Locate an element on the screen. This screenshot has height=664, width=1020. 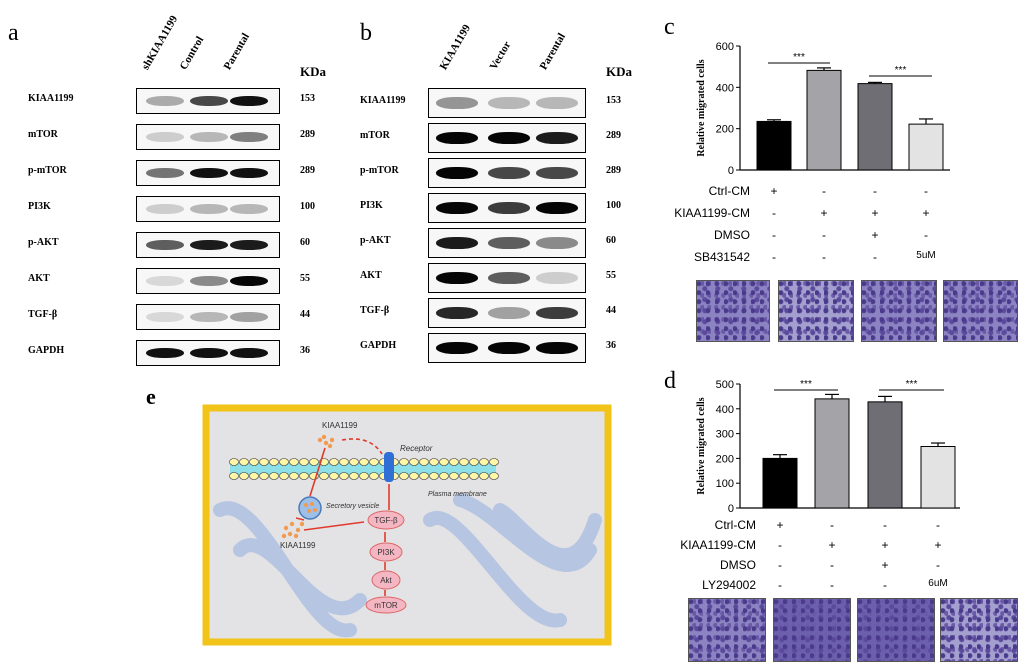
panel-d-label: d is located at coordinates (670, 381).